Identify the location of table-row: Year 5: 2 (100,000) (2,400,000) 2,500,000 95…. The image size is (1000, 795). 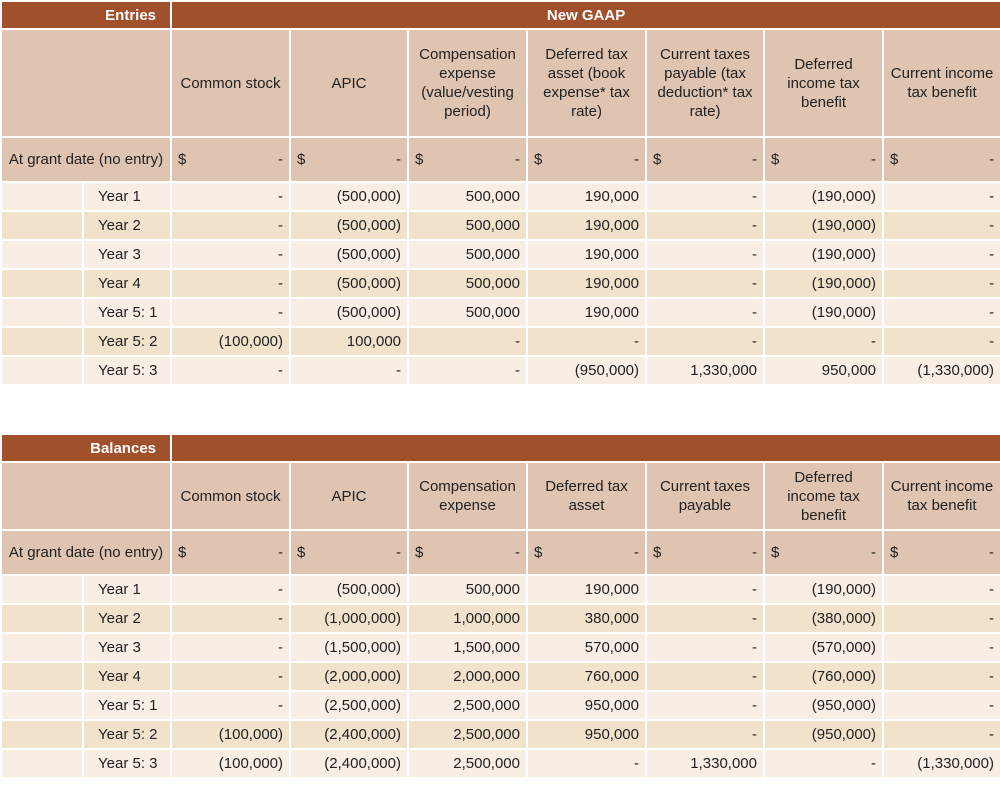
(500, 734).